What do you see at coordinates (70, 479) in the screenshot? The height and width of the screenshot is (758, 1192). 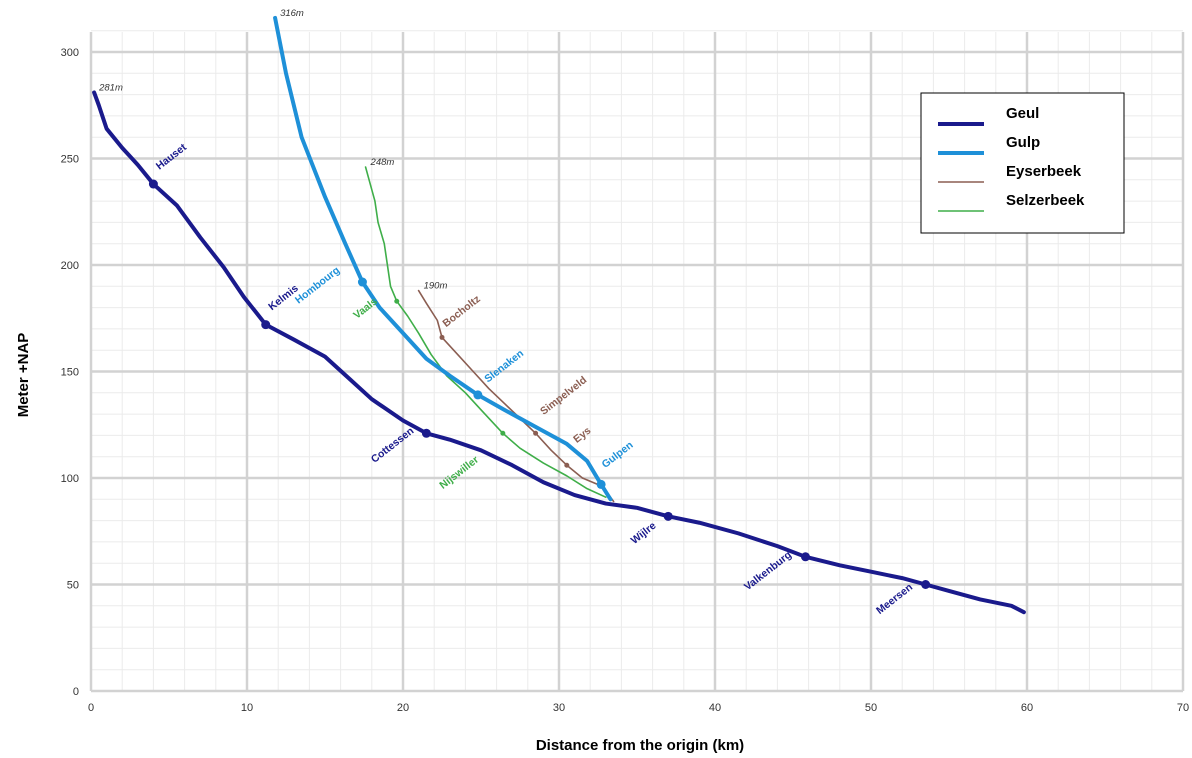 I see `y-tick-label: 100` at bounding box center [70, 479].